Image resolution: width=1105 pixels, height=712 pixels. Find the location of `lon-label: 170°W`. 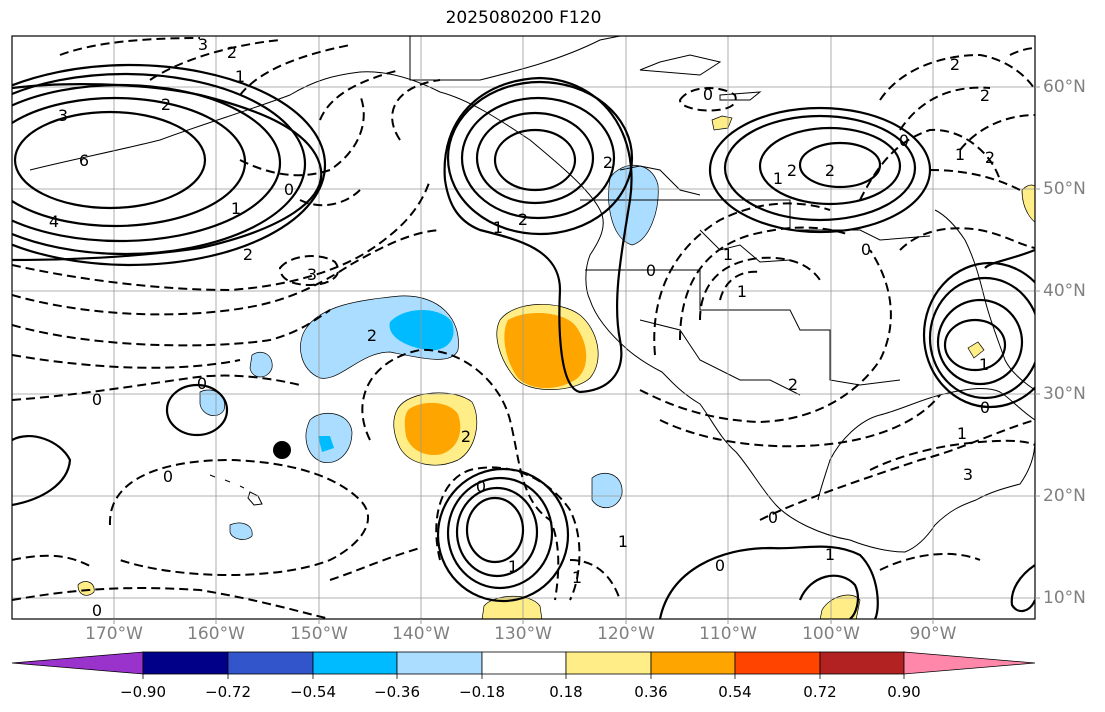

lon-label: 170°W is located at coordinates (114, 634).